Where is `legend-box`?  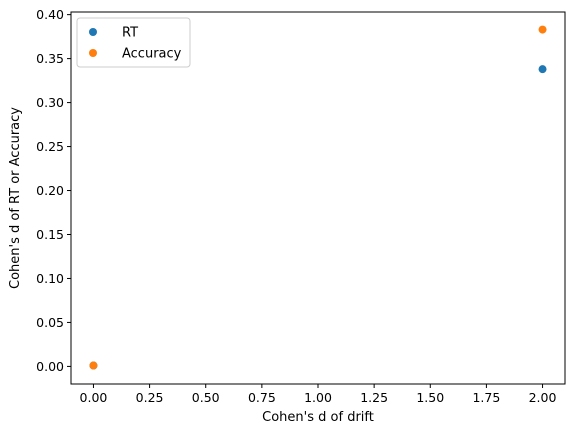 legend-box is located at coordinates (133, 42).